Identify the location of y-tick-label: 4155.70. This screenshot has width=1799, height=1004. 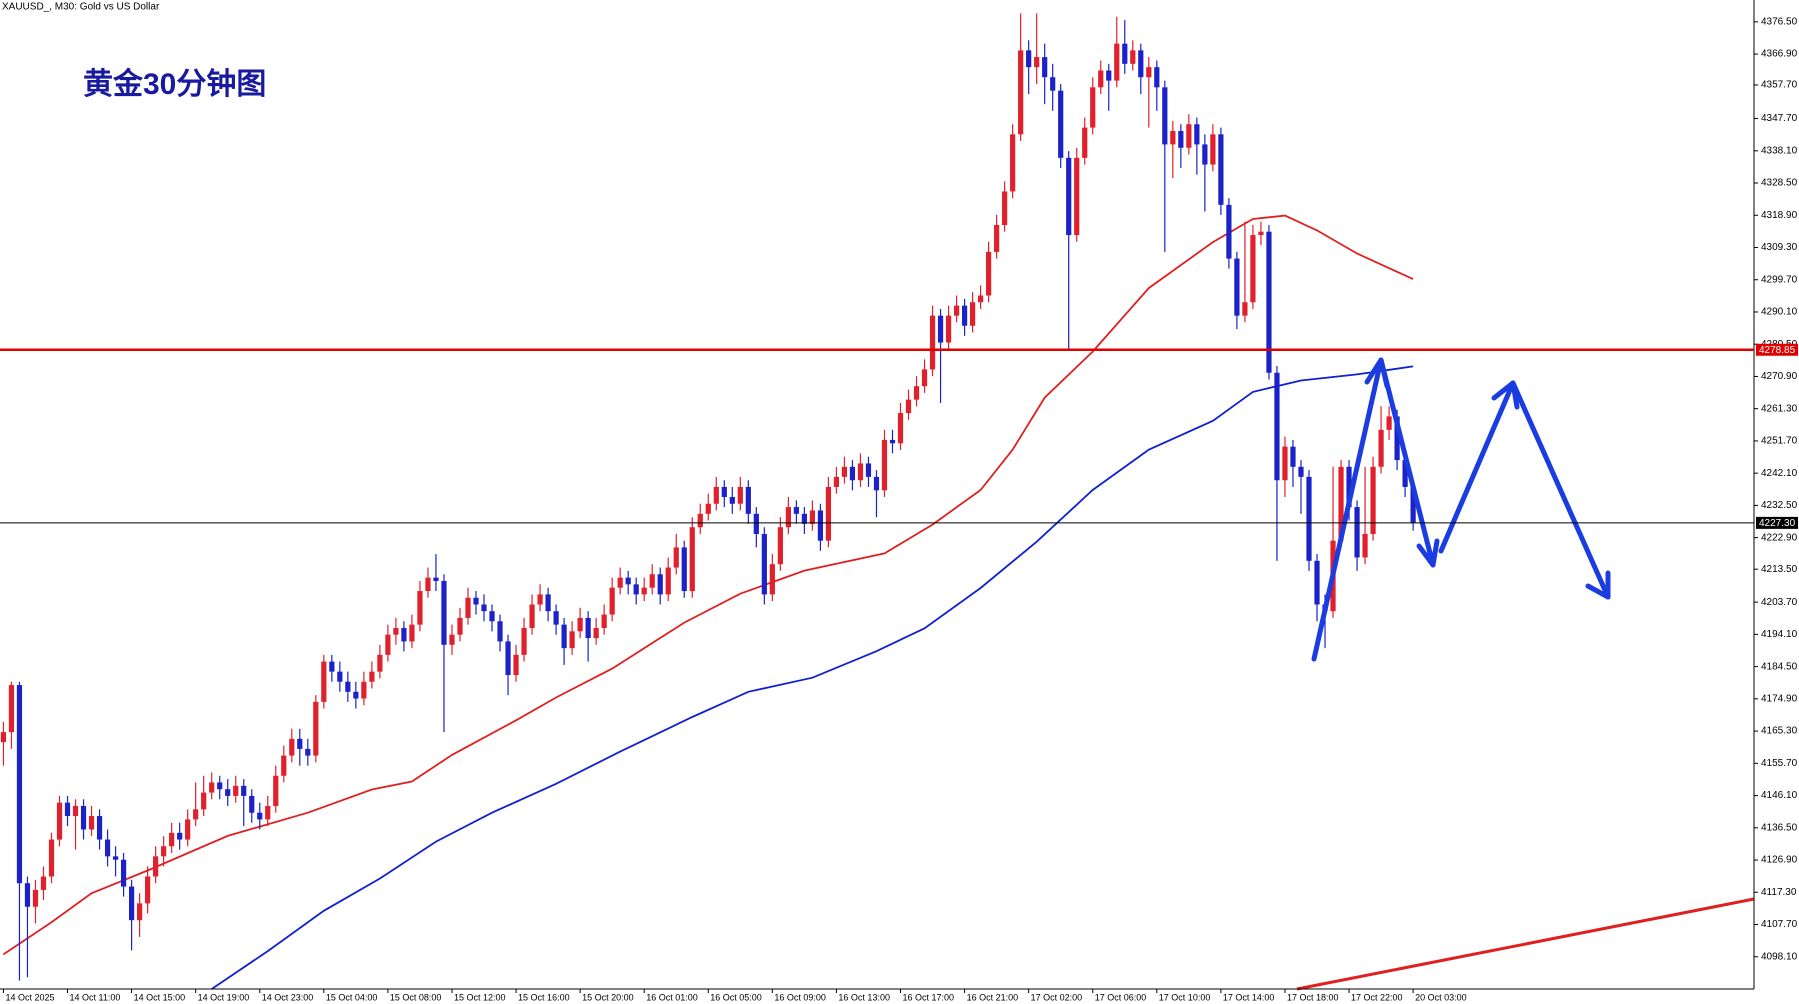
(1779, 763).